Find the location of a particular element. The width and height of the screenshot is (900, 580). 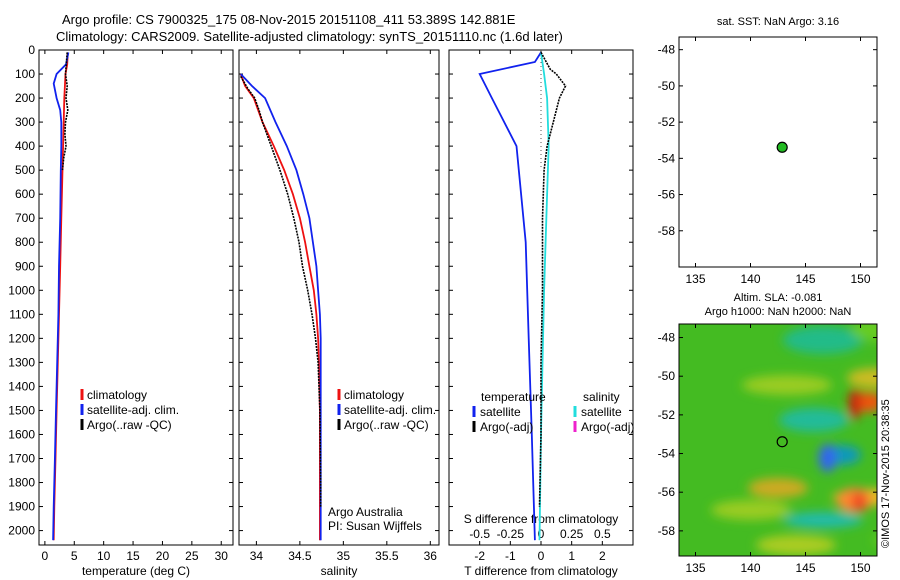

x-tick-label: 35 is located at coordinates (344, 556).